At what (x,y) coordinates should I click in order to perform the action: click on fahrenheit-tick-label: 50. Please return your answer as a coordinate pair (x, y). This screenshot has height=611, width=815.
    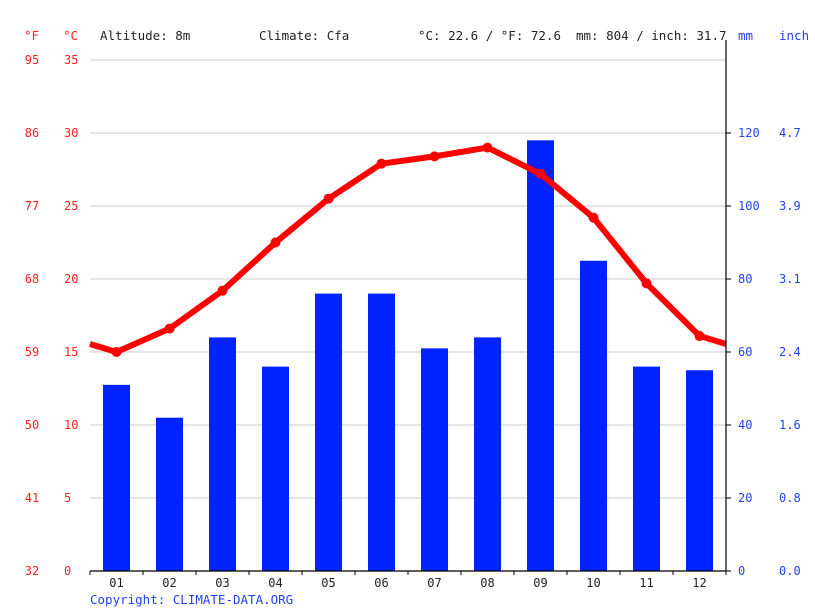
    Looking at the image, I should click on (32, 425).